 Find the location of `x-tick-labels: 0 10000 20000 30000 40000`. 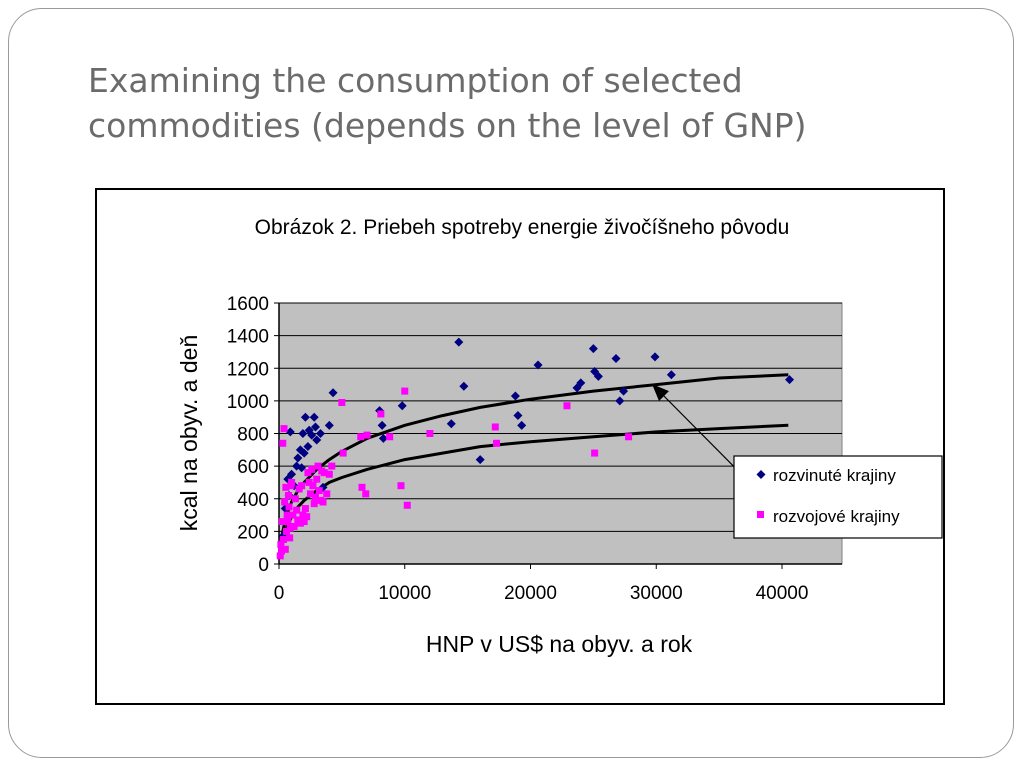

x-tick-labels: 0 10000 20000 30000 40000 is located at coordinates (541, 593).